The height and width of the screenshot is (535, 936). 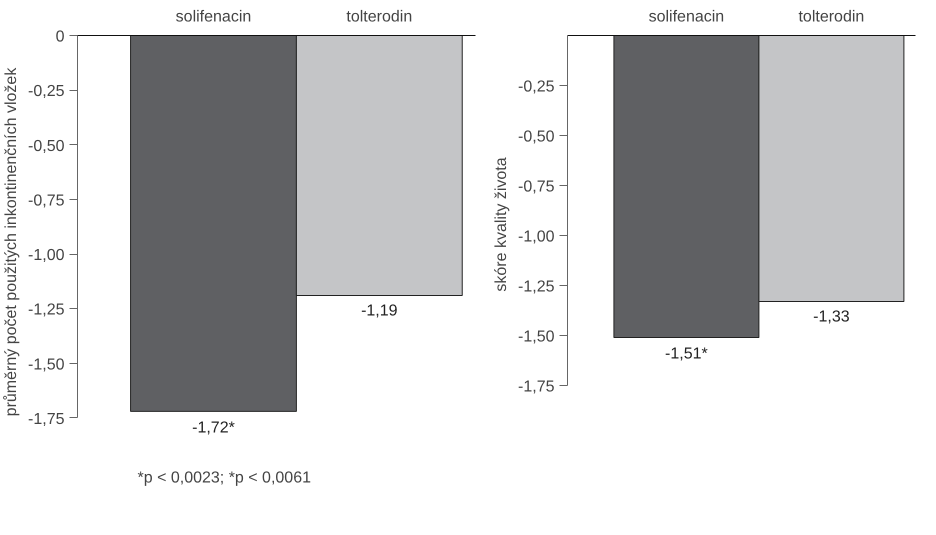 I want to click on y-axis-title: skóre kvality života, so click(x=501, y=224).